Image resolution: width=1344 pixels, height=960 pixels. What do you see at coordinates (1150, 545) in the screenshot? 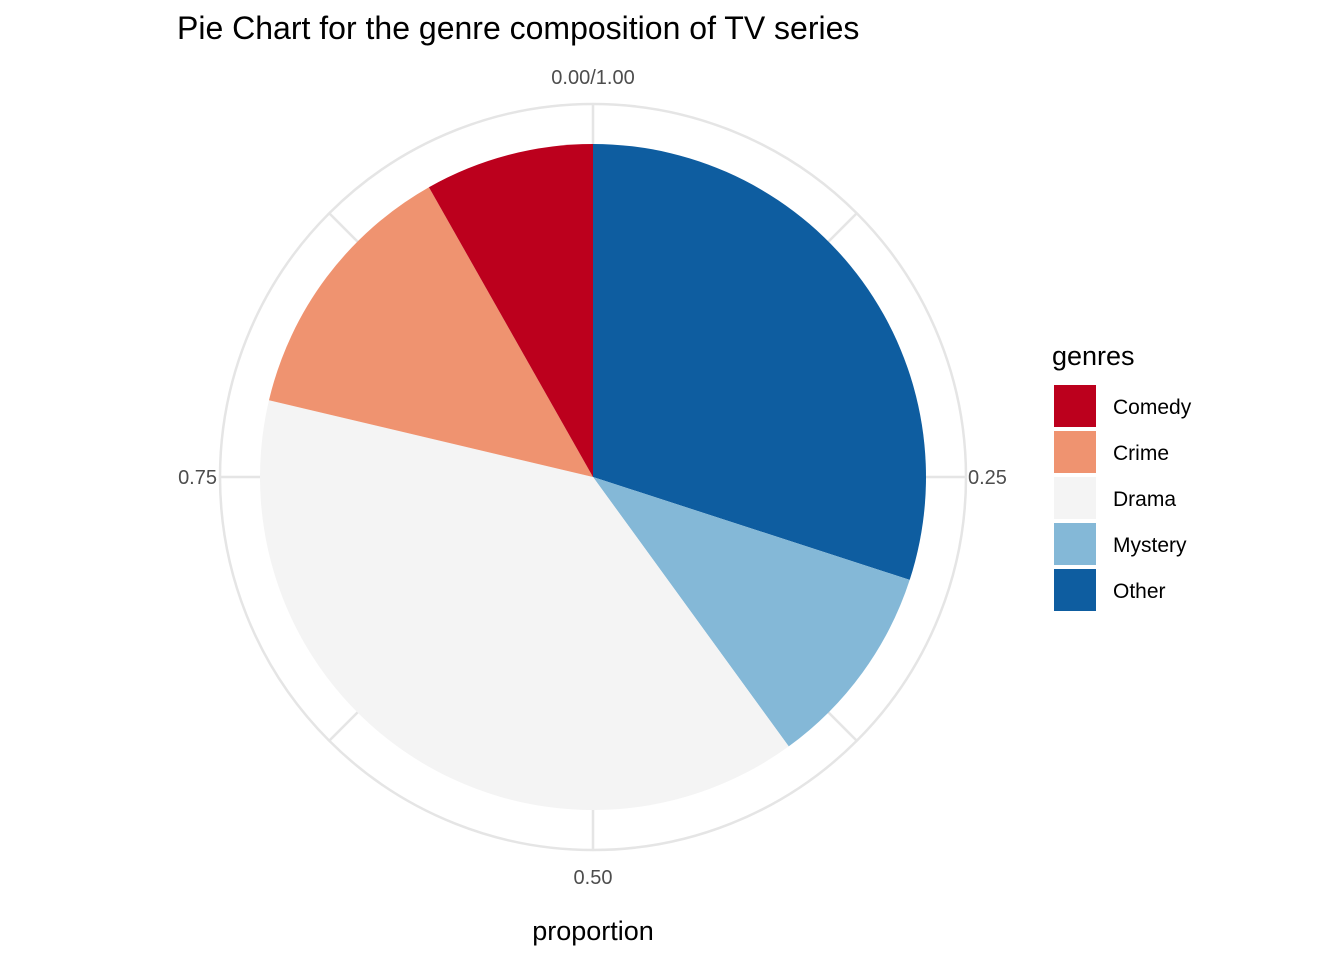
I see `legend-label-mystery: Mystery` at bounding box center [1150, 545].